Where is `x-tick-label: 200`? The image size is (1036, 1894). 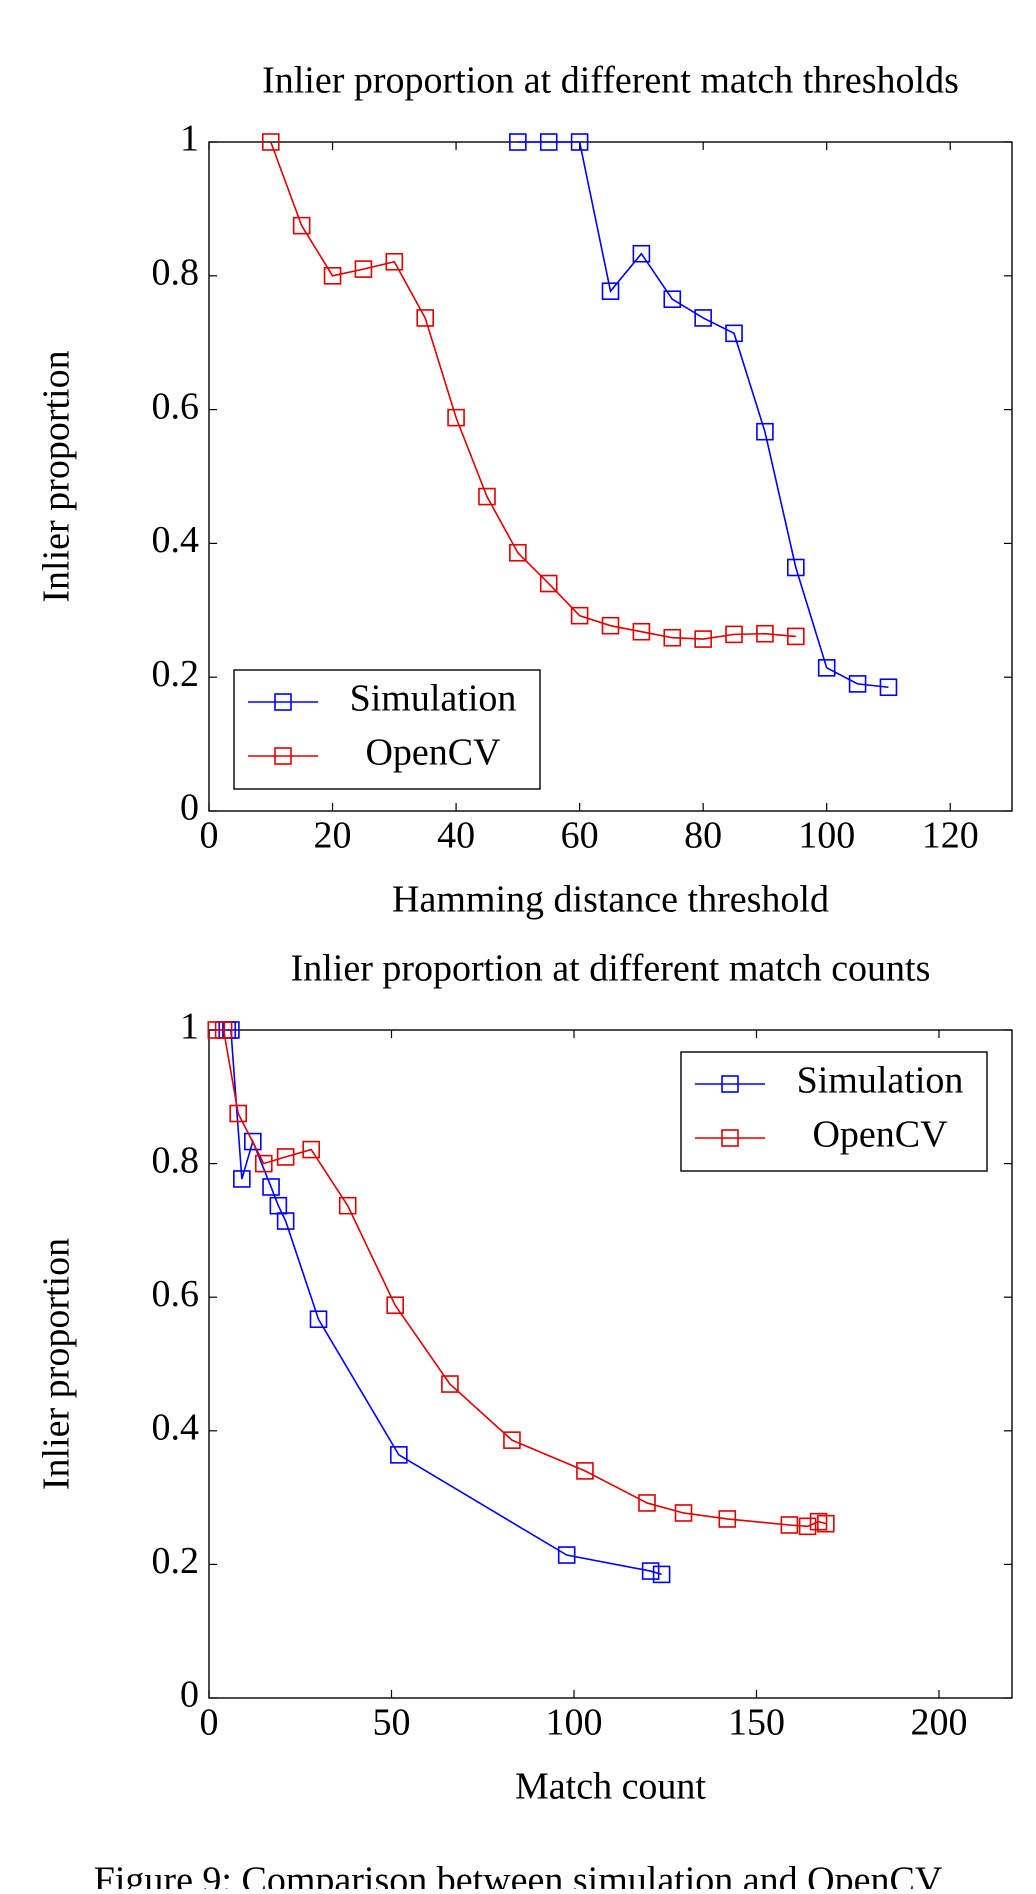
x-tick-label: 200 is located at coordinates (939, 1723).